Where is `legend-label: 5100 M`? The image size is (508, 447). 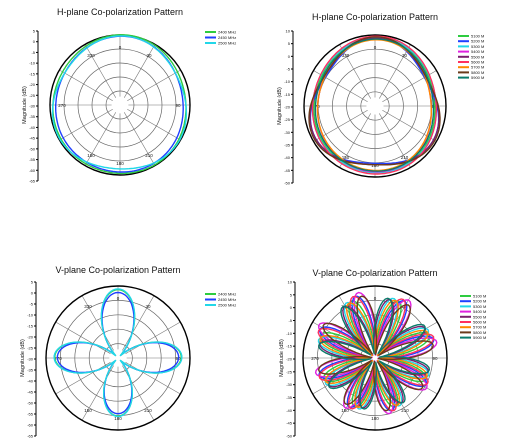
legend-label: 5100 M is located at coordinates (479, 296).